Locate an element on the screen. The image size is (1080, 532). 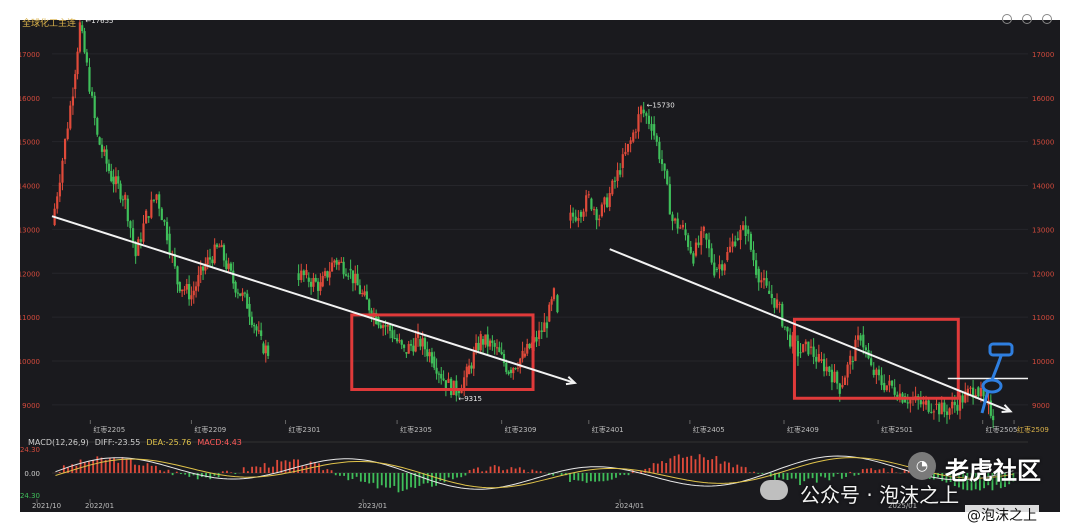
trend-line is located at coordinates (810, 330).